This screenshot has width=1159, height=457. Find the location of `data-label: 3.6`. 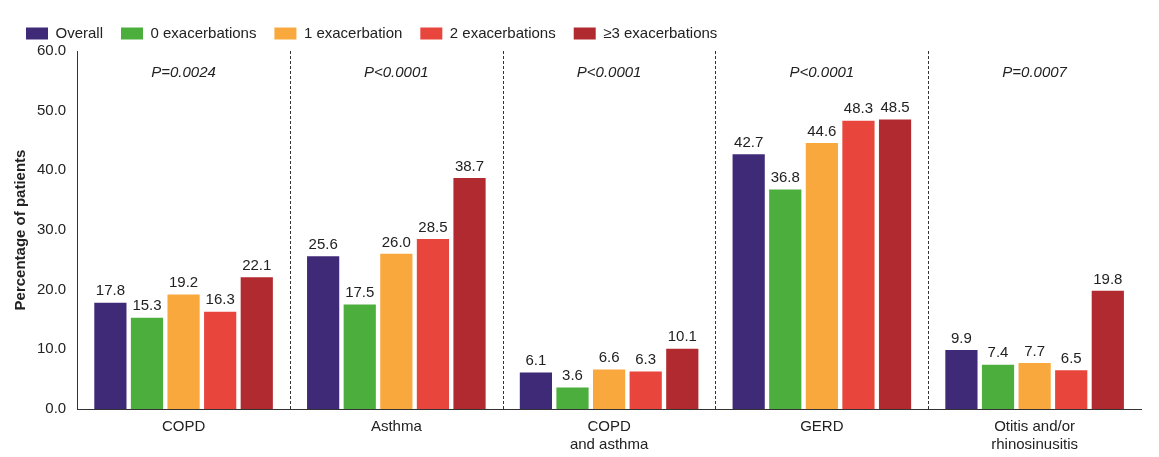

data-label: 3.6 is located at coordinates (572, 375).